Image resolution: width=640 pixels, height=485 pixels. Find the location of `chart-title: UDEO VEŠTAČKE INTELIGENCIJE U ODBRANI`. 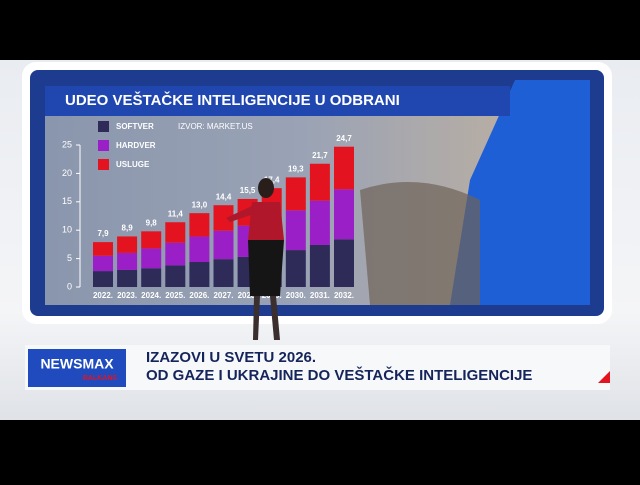

chart-title: UDEO VEŠTAČKE INTELIGENCIJE U ODBRANI is located at coordinates (232, 100).